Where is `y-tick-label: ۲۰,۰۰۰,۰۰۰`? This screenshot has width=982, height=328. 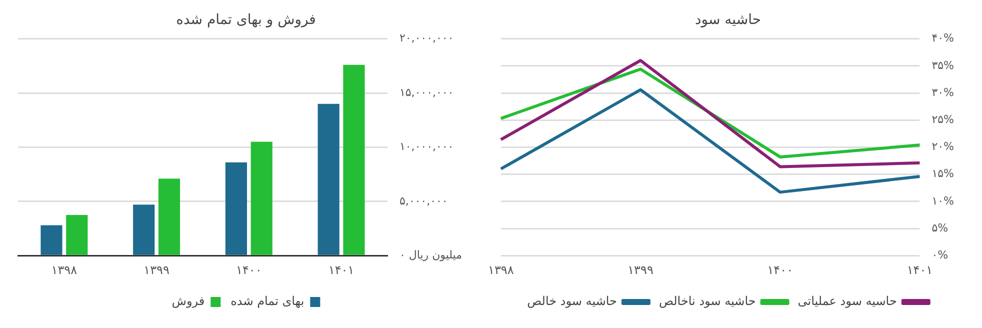 y-tick-label: ۲۰,۰۰۰,۰۰۰ is located at coordinates (426, 38).